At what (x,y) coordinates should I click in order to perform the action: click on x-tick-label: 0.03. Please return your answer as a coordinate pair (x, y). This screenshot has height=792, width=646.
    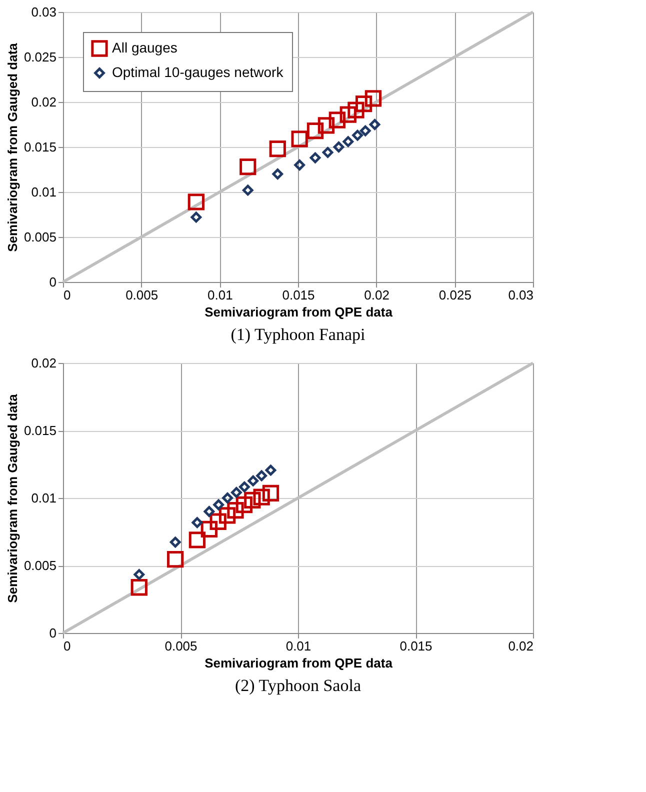
    Looking at the image, I should click on (521, 295).